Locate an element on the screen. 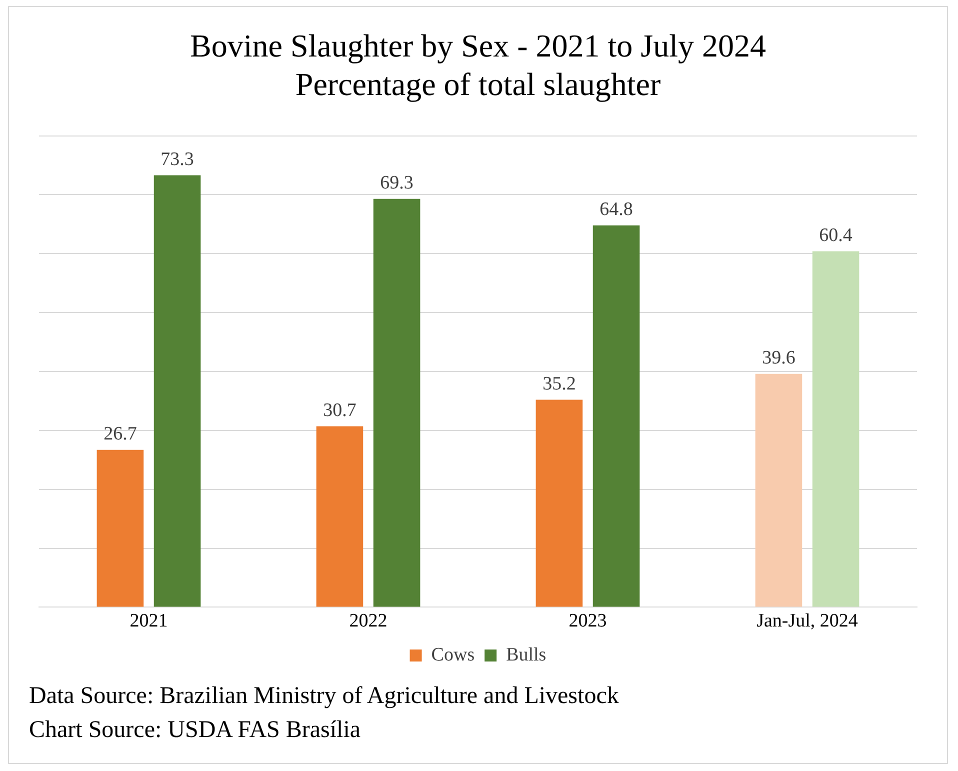 This screenshot has height=771, width=958. data-label: 69.3 is located at coordinates (397, 183).